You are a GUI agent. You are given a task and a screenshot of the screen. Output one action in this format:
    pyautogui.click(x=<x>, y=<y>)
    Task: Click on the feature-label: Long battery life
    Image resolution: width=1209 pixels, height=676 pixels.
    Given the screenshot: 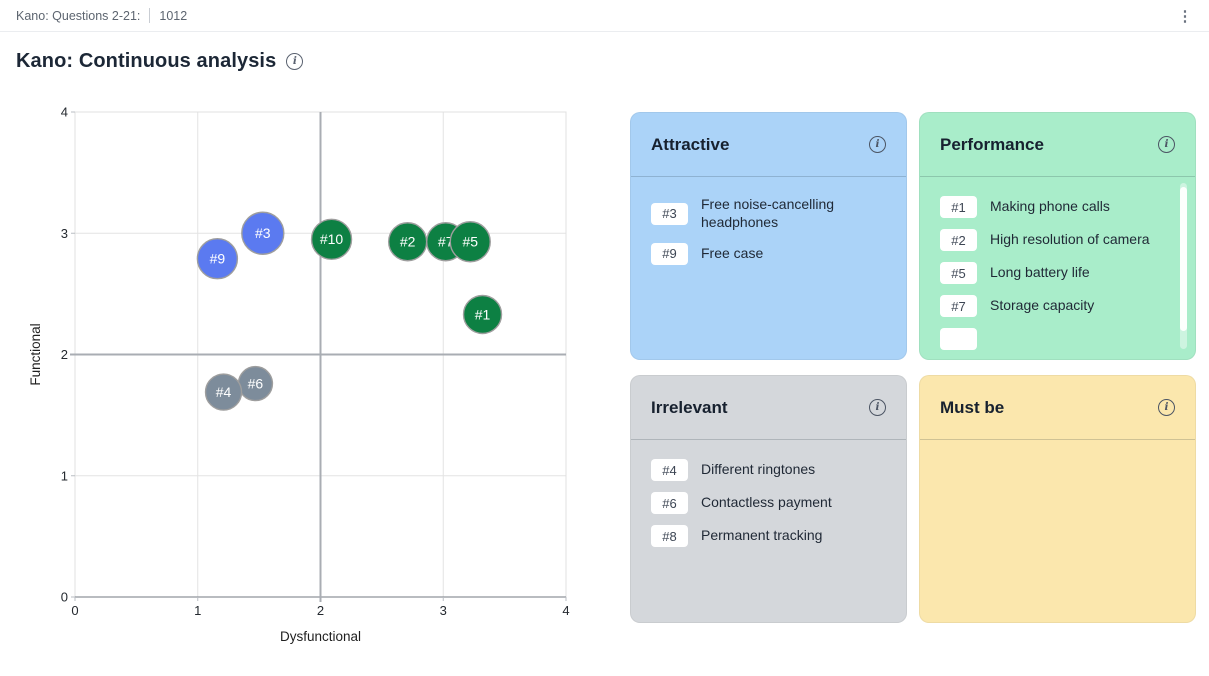 What is the action you would take?
    pyautogui.click(x=1040, y=272)
    